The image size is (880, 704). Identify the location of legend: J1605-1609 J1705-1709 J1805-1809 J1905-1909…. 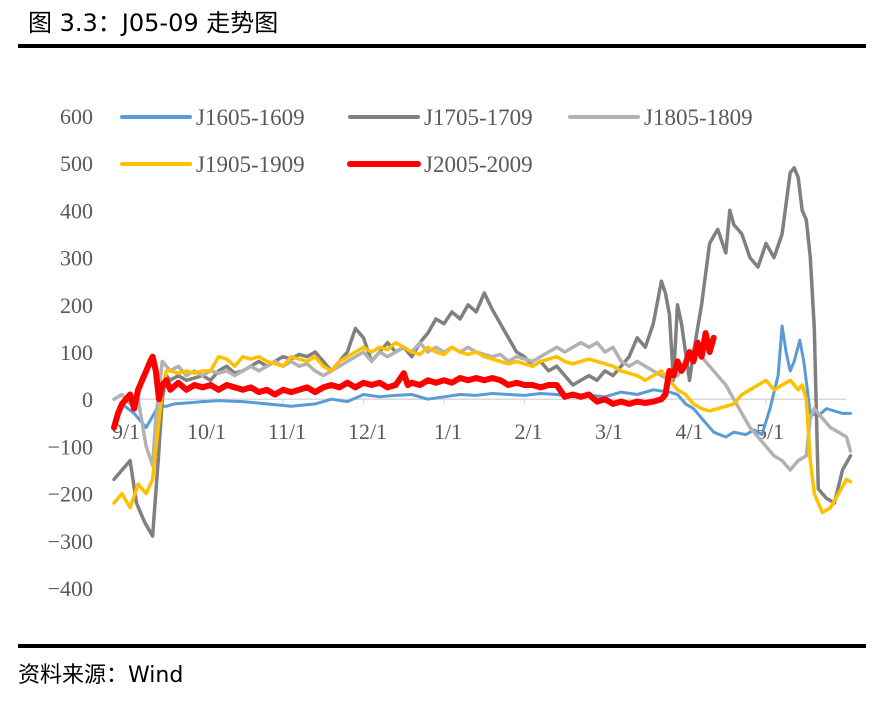
(436, 141).